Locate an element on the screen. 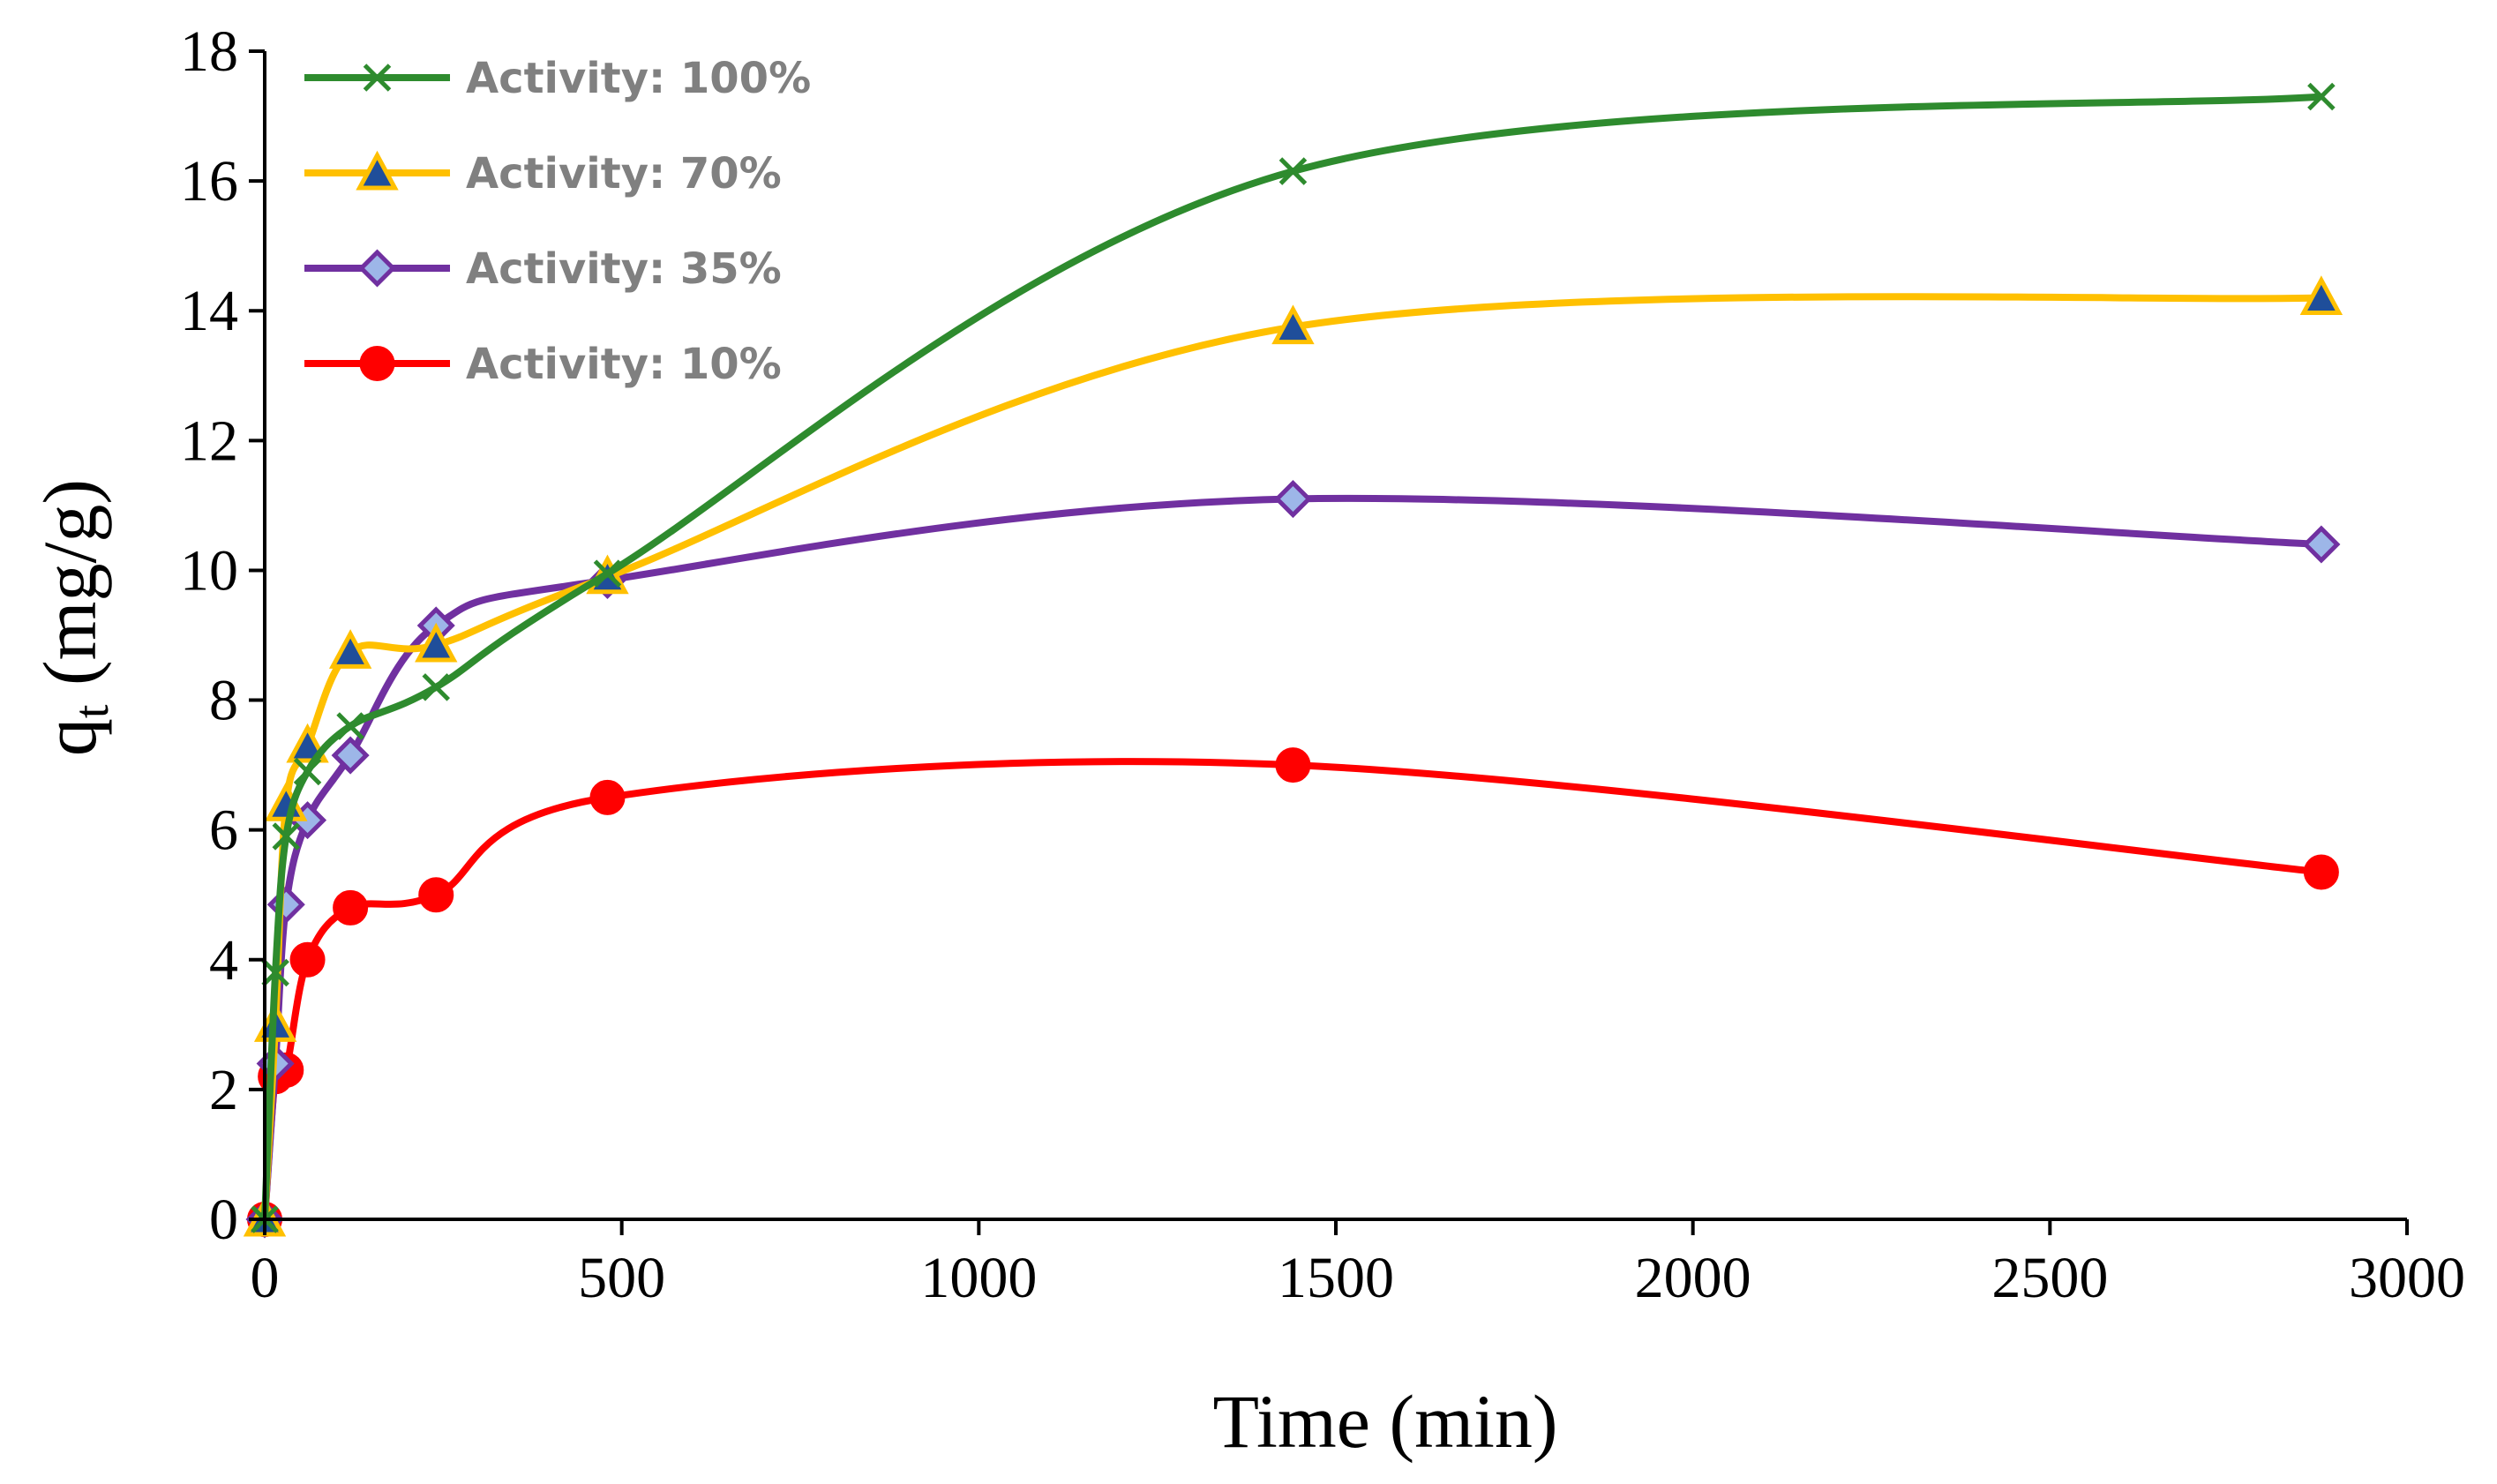 Image resolution: width=2497 pixels, height=1484 pixels. y-axis-title-unit: (mg/g) is located at coordinates (69, 582).